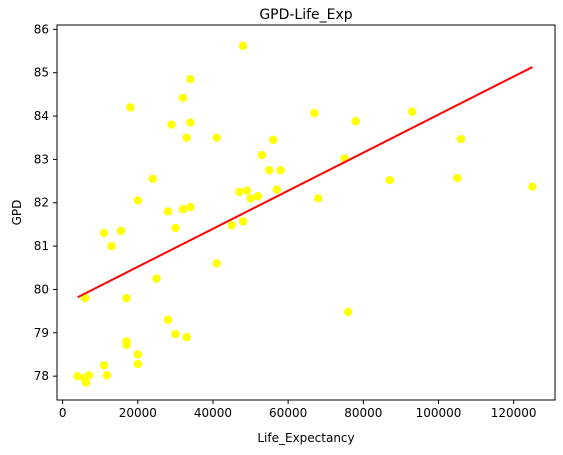 The height and width of the screenshot is (455, 563). Describe the element at coordinates (41, 376) in the screenshot. I see `y-tick-label: 78` at that location.